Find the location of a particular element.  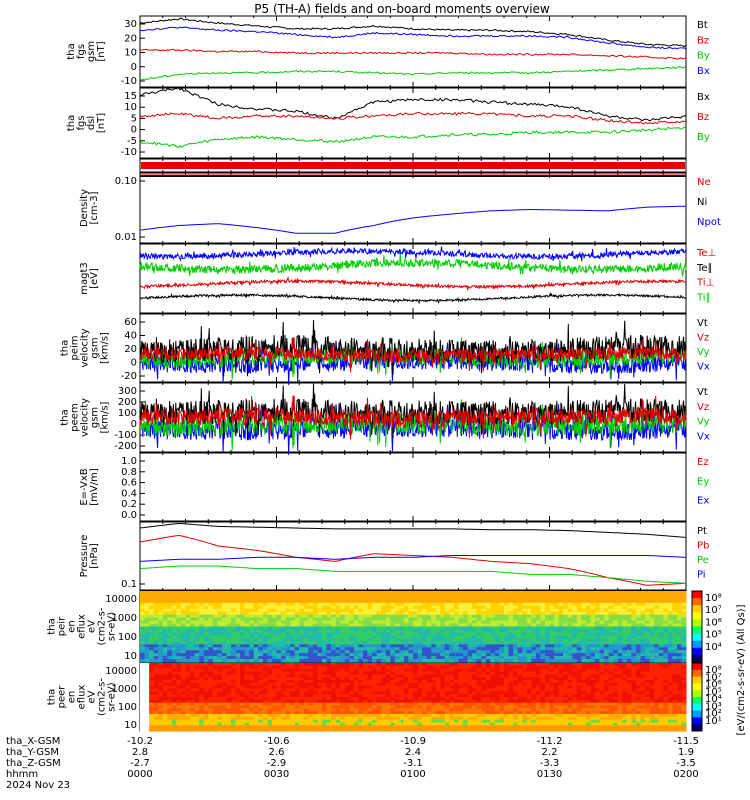

panel-frame is located at coordinates (413, 208).